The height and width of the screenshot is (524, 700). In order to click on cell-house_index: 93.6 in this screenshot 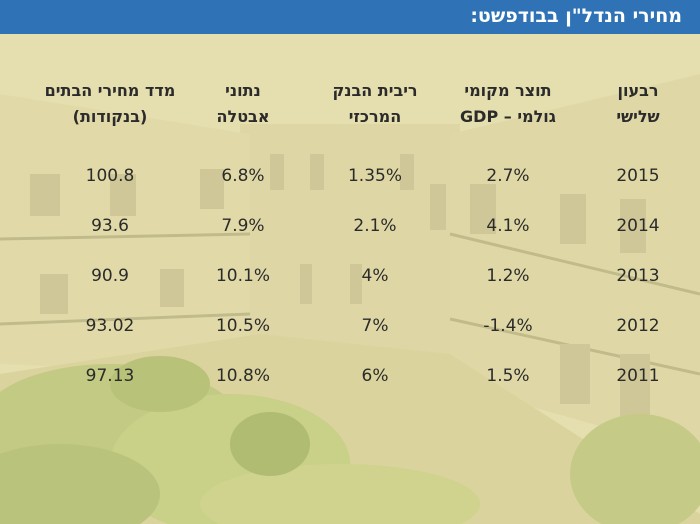, I will do `click(110, 226)`.